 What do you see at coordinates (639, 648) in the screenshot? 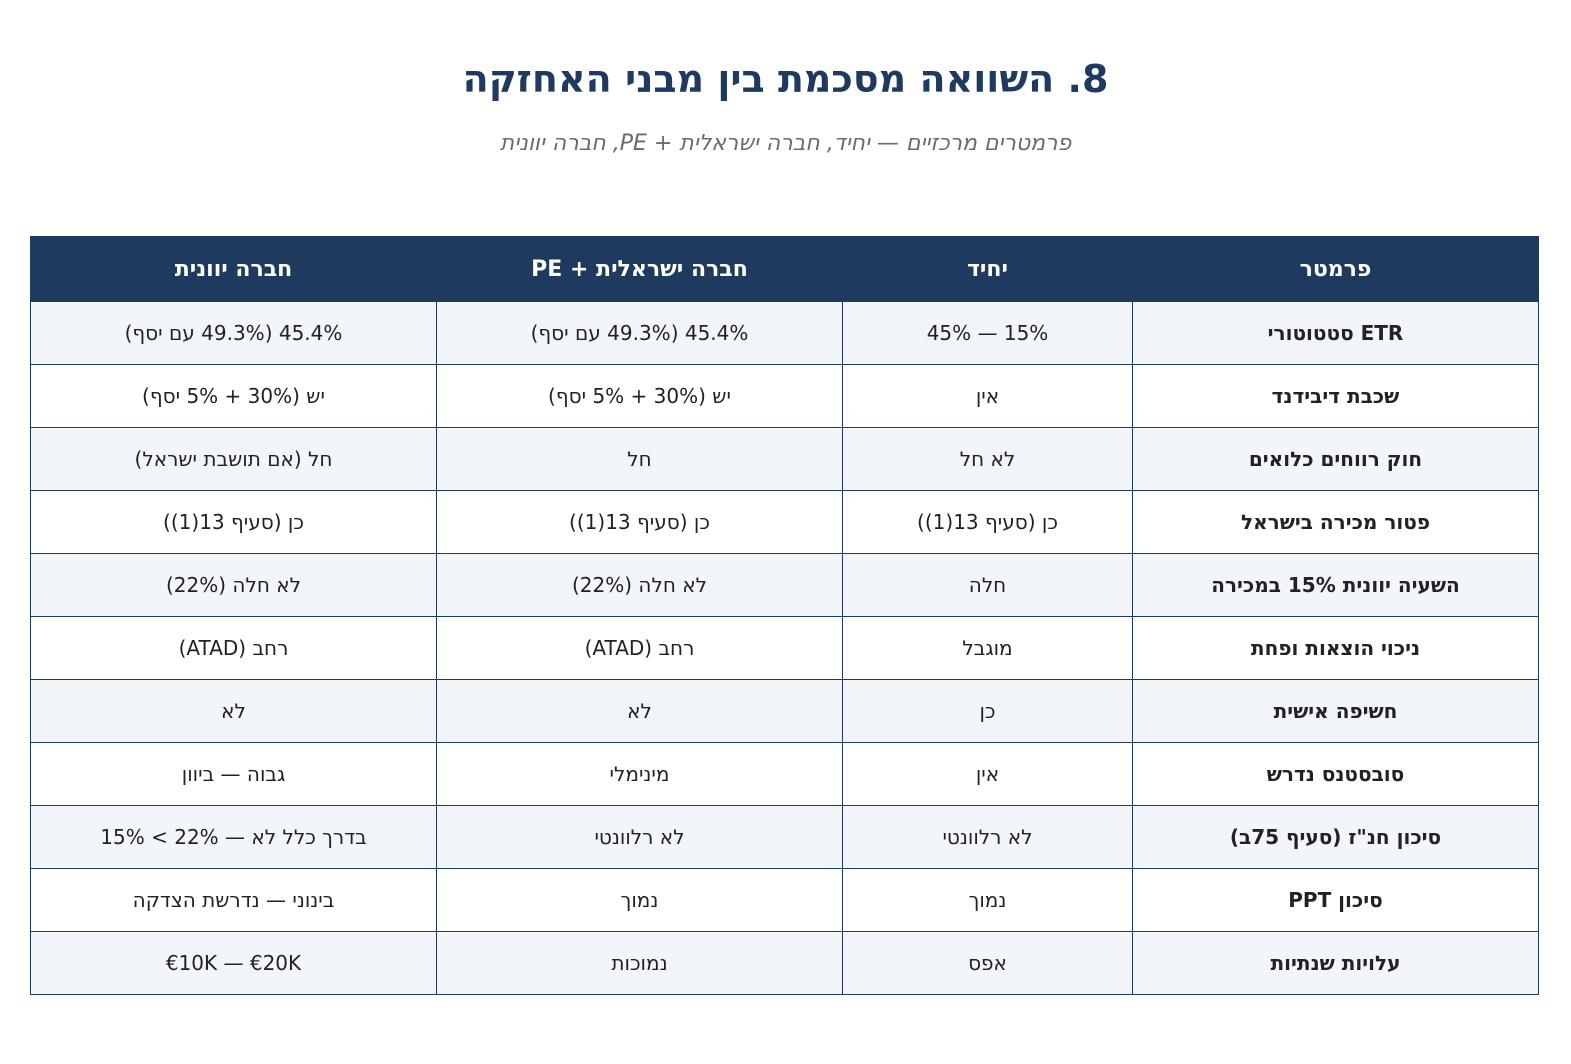
I see `cell-israeli-company-pe: רחב (ATAD)` at bounding box center [639, 648].